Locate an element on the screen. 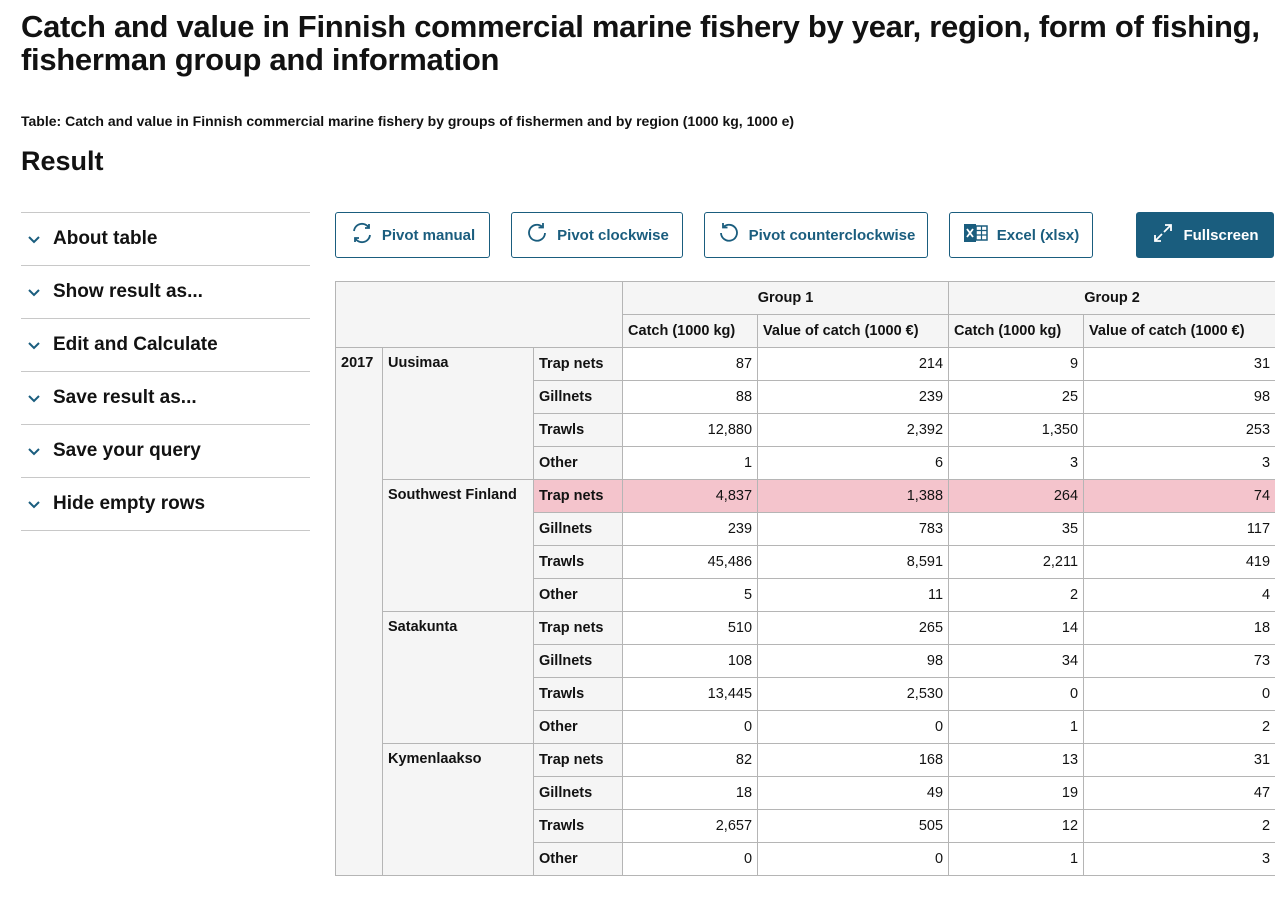 This screenshot has width=1285, height=897. sidebar-item-hide-empty-rows: Hide empty rows is located at coordinates (165, 504).